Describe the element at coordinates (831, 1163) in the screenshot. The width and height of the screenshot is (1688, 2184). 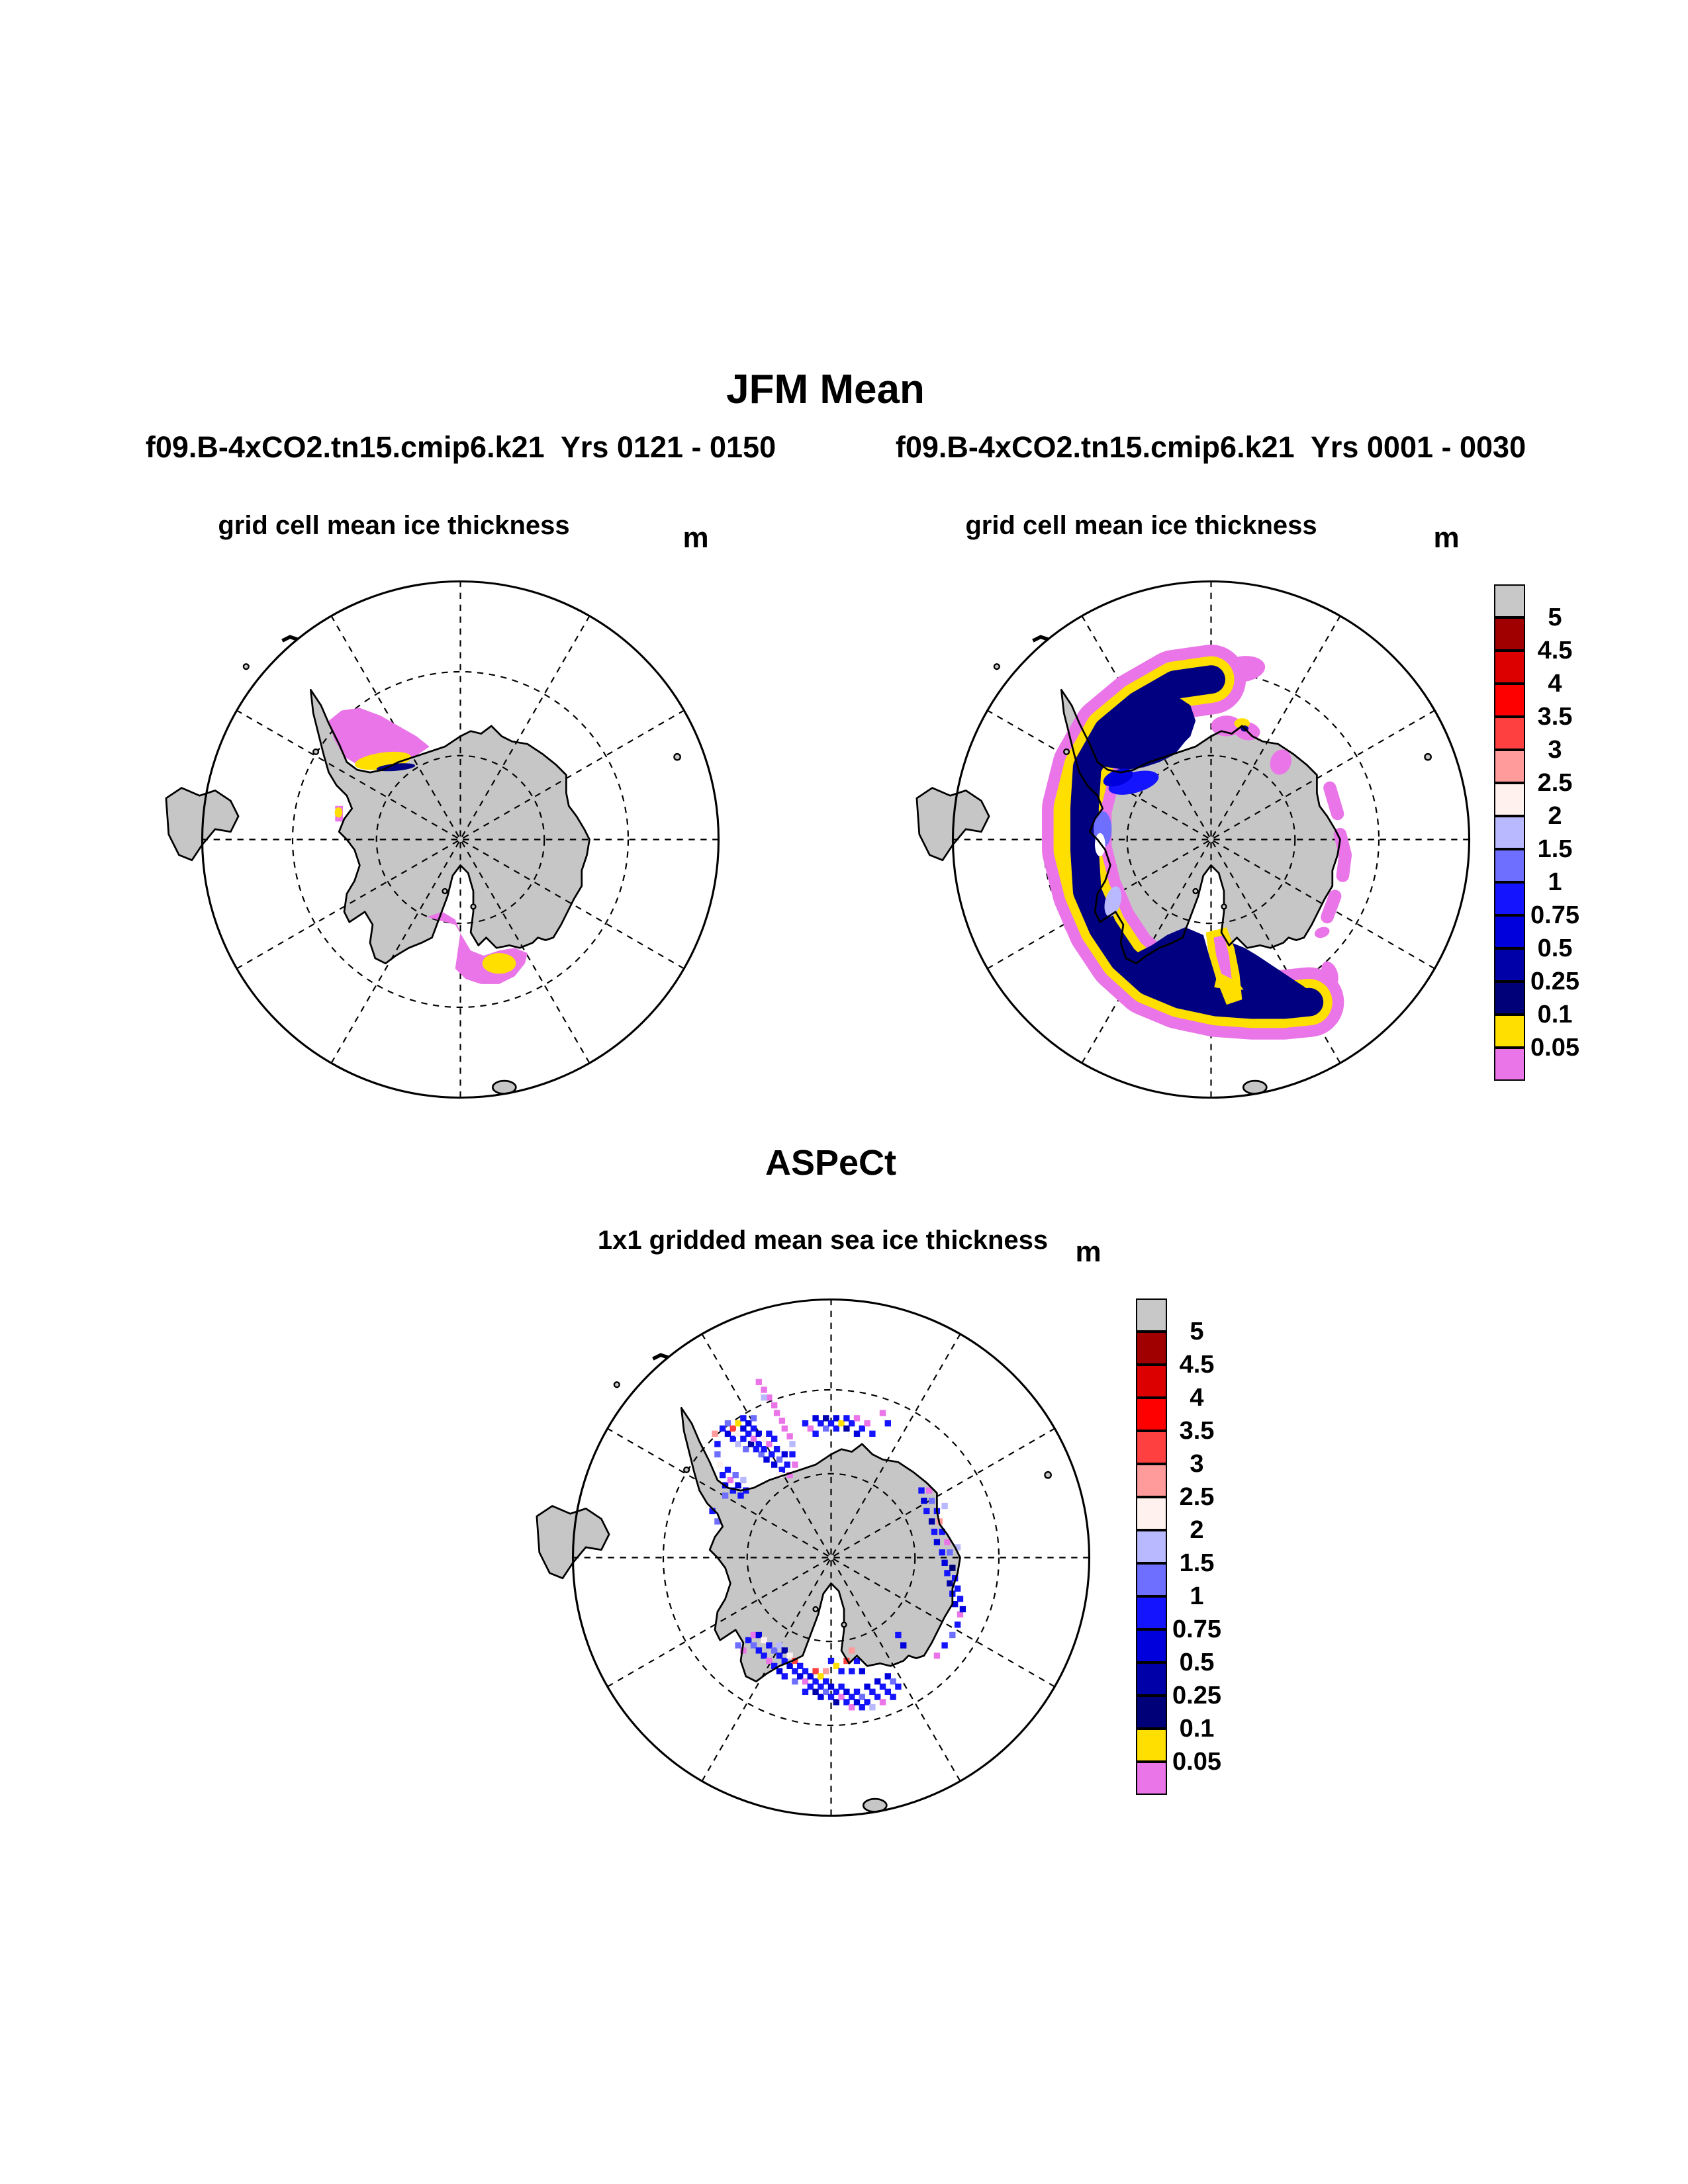
I see `section-title-aspect: ASPeCt` at that location.